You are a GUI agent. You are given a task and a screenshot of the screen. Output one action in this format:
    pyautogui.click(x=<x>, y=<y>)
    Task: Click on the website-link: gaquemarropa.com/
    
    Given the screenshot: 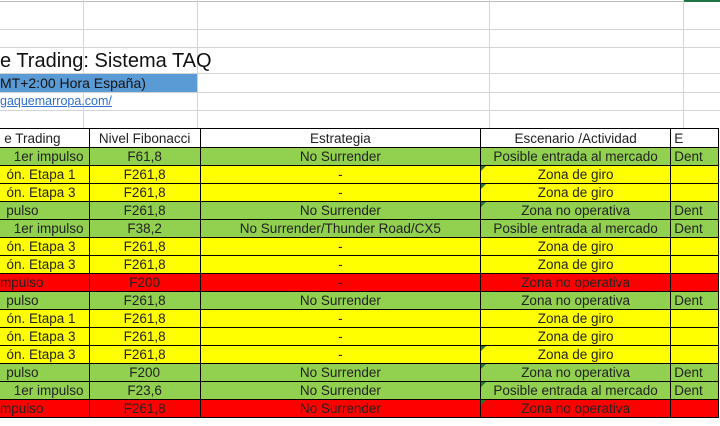 What is the action you would take?
    pyautogui.click(x=56, y=101)
    